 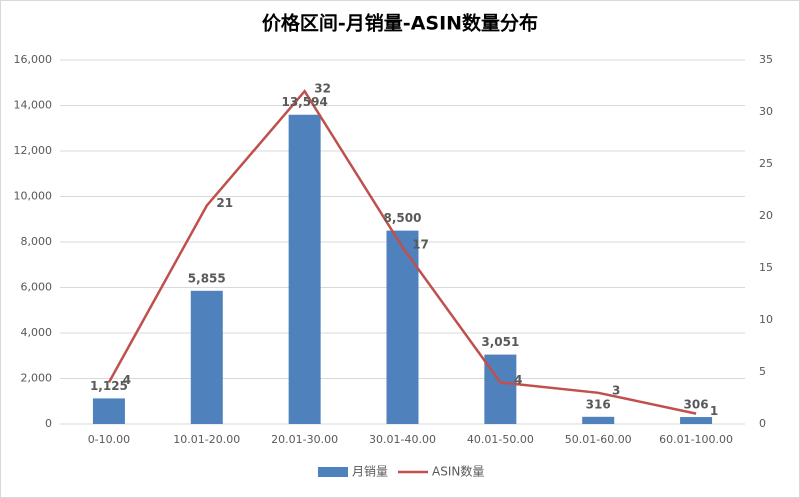 What do you see at coordinates (766, 267) in the screenshot?
I see `y2-tick-label: 15` at bounding box center [766, 267].